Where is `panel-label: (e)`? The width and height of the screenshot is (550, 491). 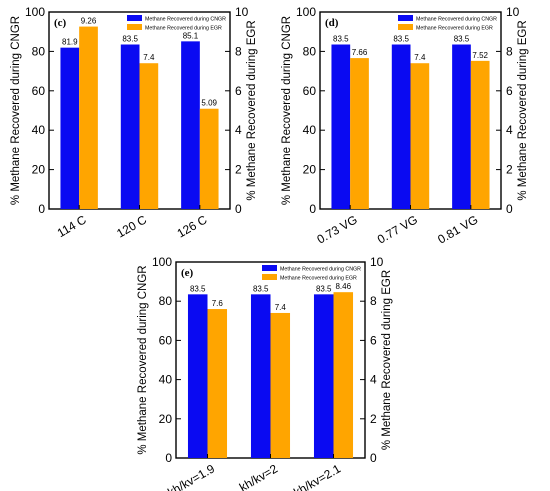
panel-label: (e) is located at coordinates (187, 273).